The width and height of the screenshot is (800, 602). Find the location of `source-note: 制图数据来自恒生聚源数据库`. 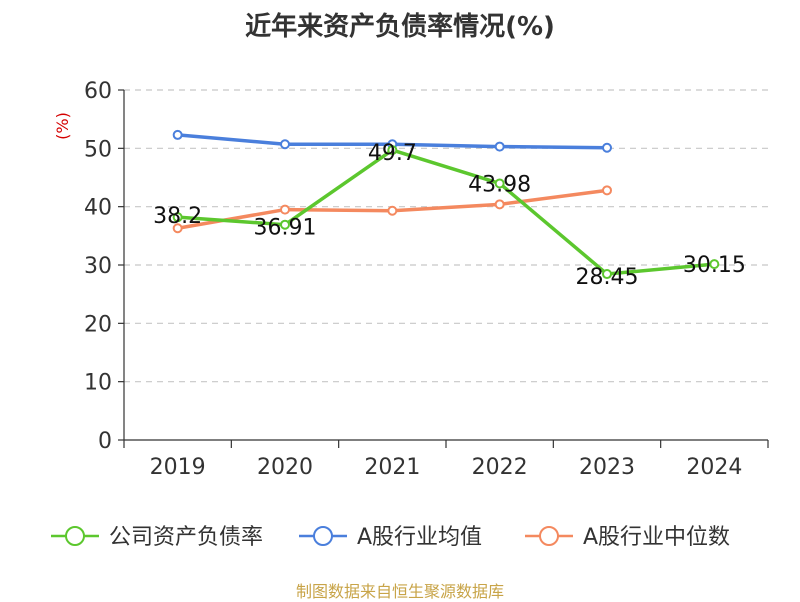

source-note: 制图数据来自恒生聚源数据库 is located at coordinates (399, 591).